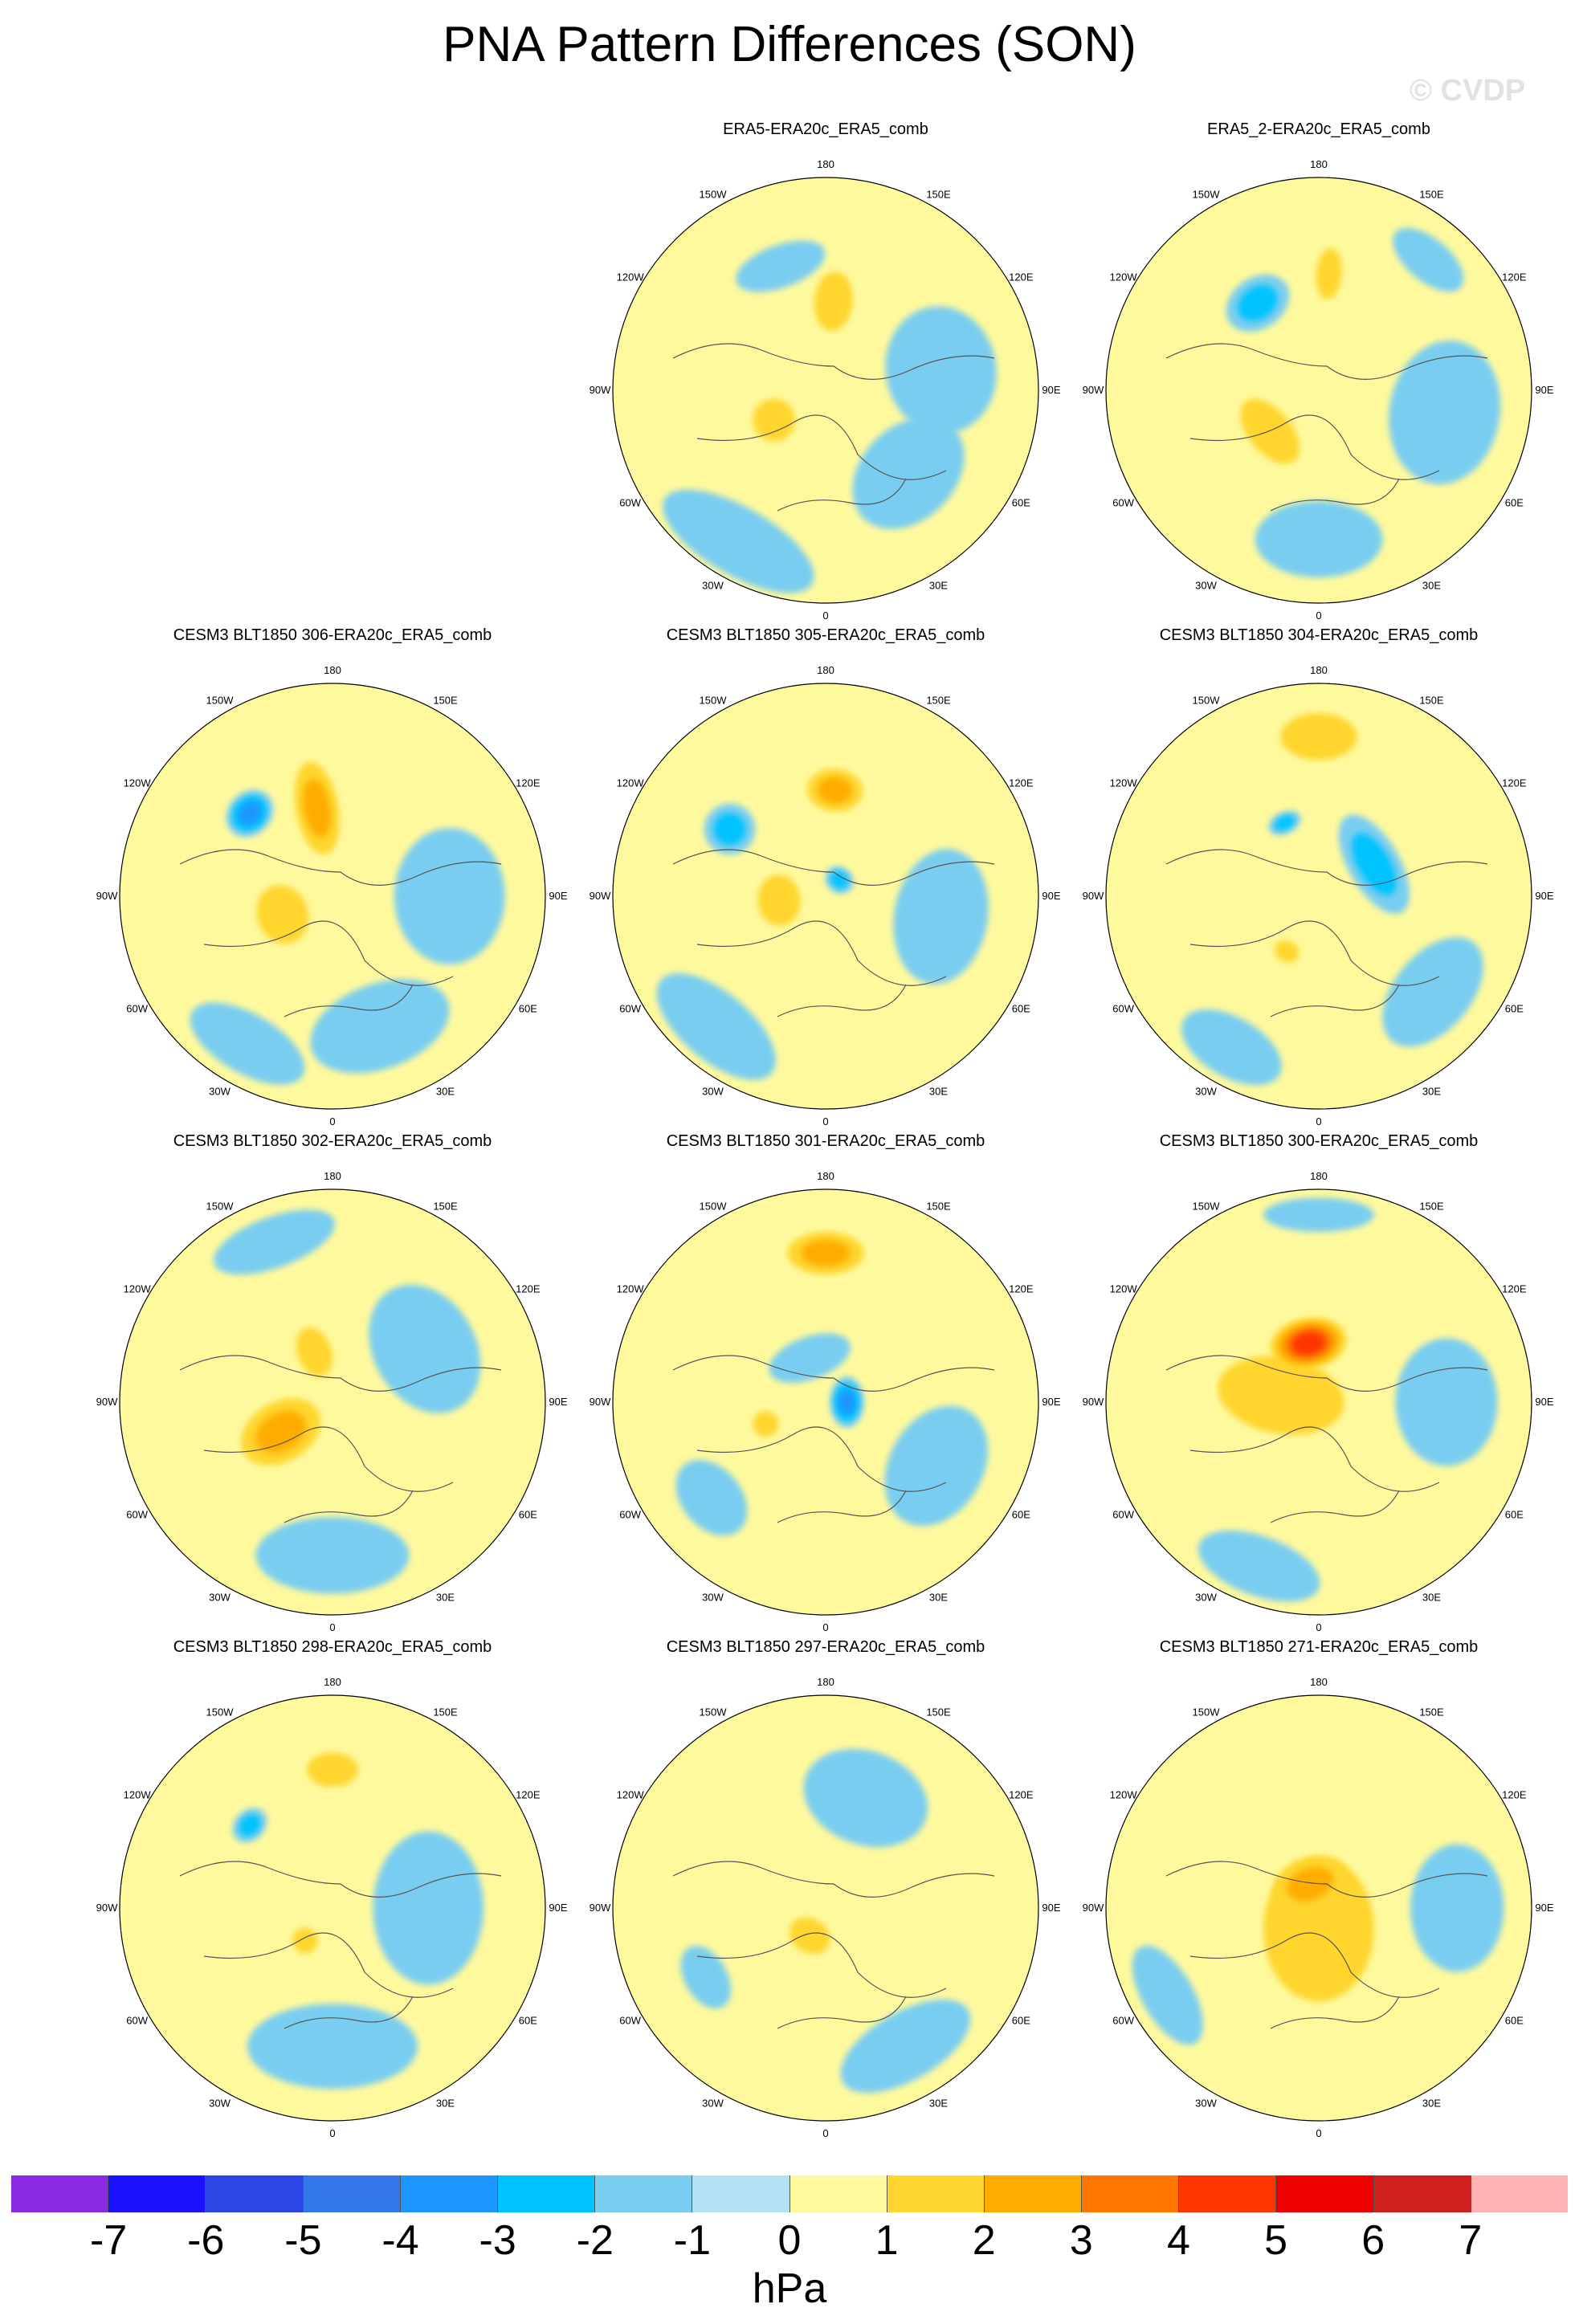 Image resolution: width=1579 pixels, height=2324 pixels. I want to click on colorbar-tick-label: -4, so click(400, 2241).